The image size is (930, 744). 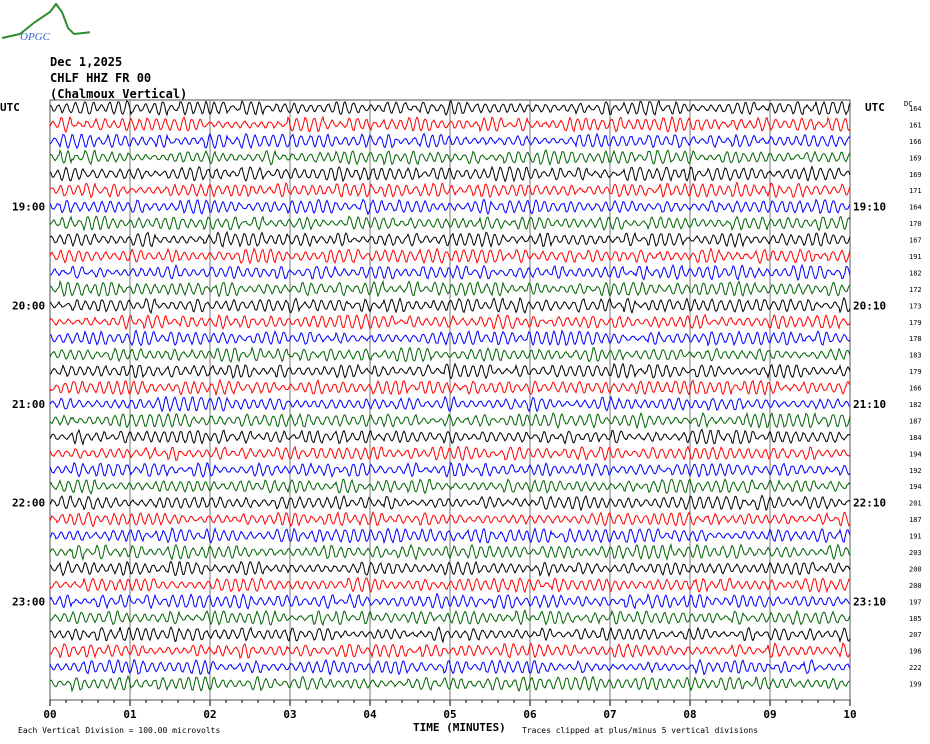 What do you see at coordinates (869, 207) in the screenshot?
I see `right-time-label: 19:10` at bounding box center [869, 207].